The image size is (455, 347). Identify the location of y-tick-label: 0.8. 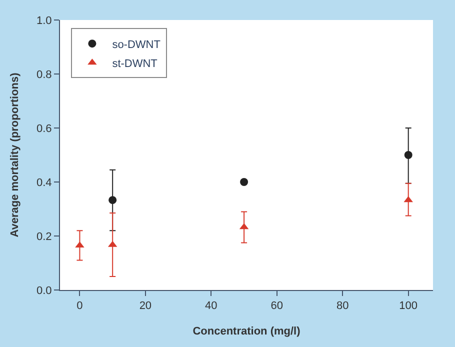
(44, 74).